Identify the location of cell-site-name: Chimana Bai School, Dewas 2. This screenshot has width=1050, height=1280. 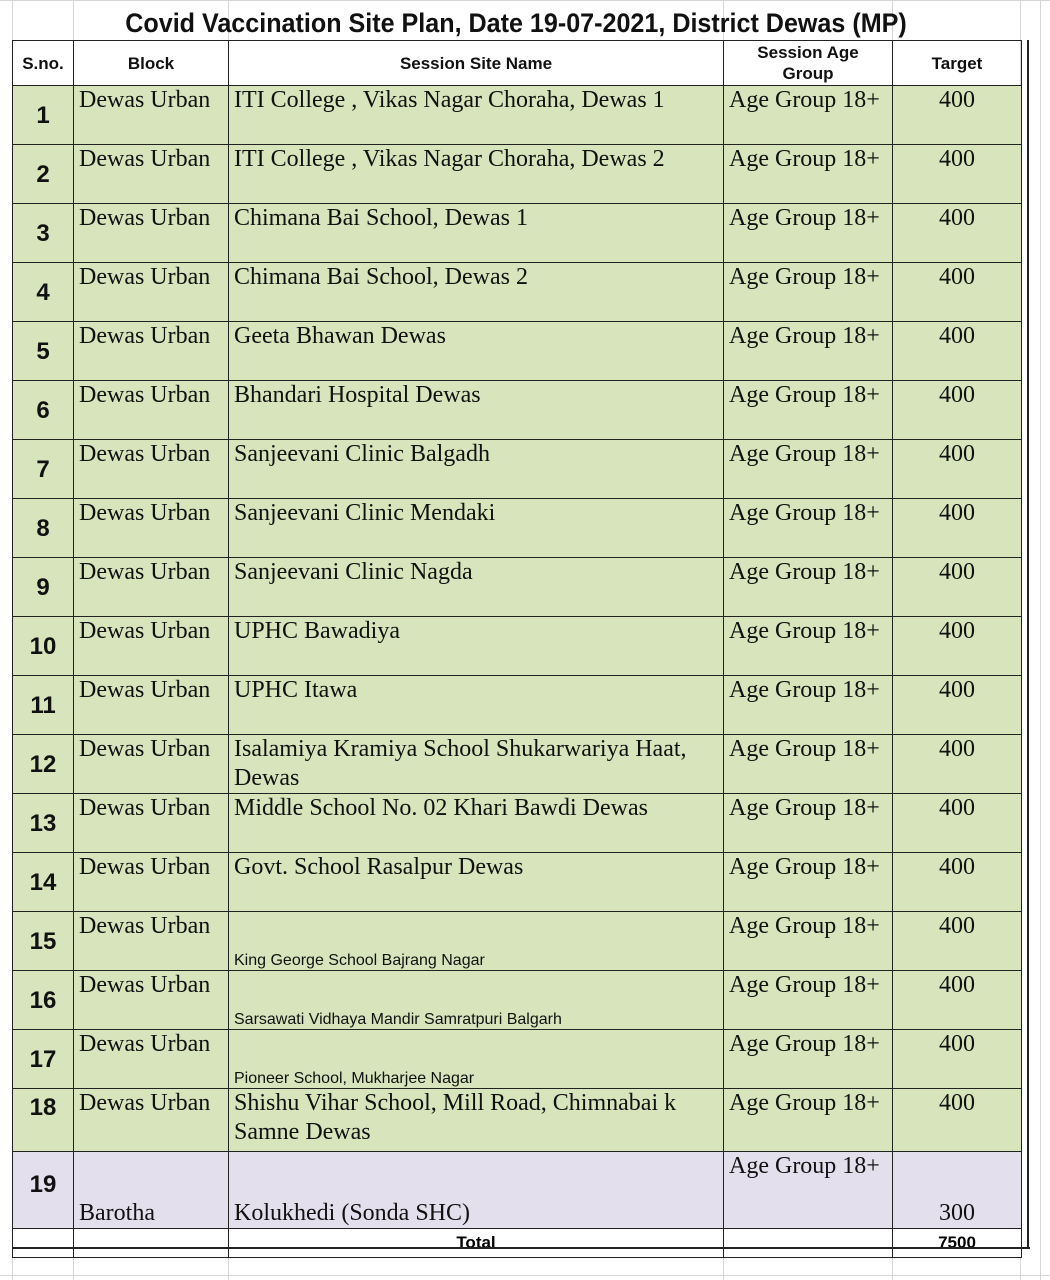
(476, 292).